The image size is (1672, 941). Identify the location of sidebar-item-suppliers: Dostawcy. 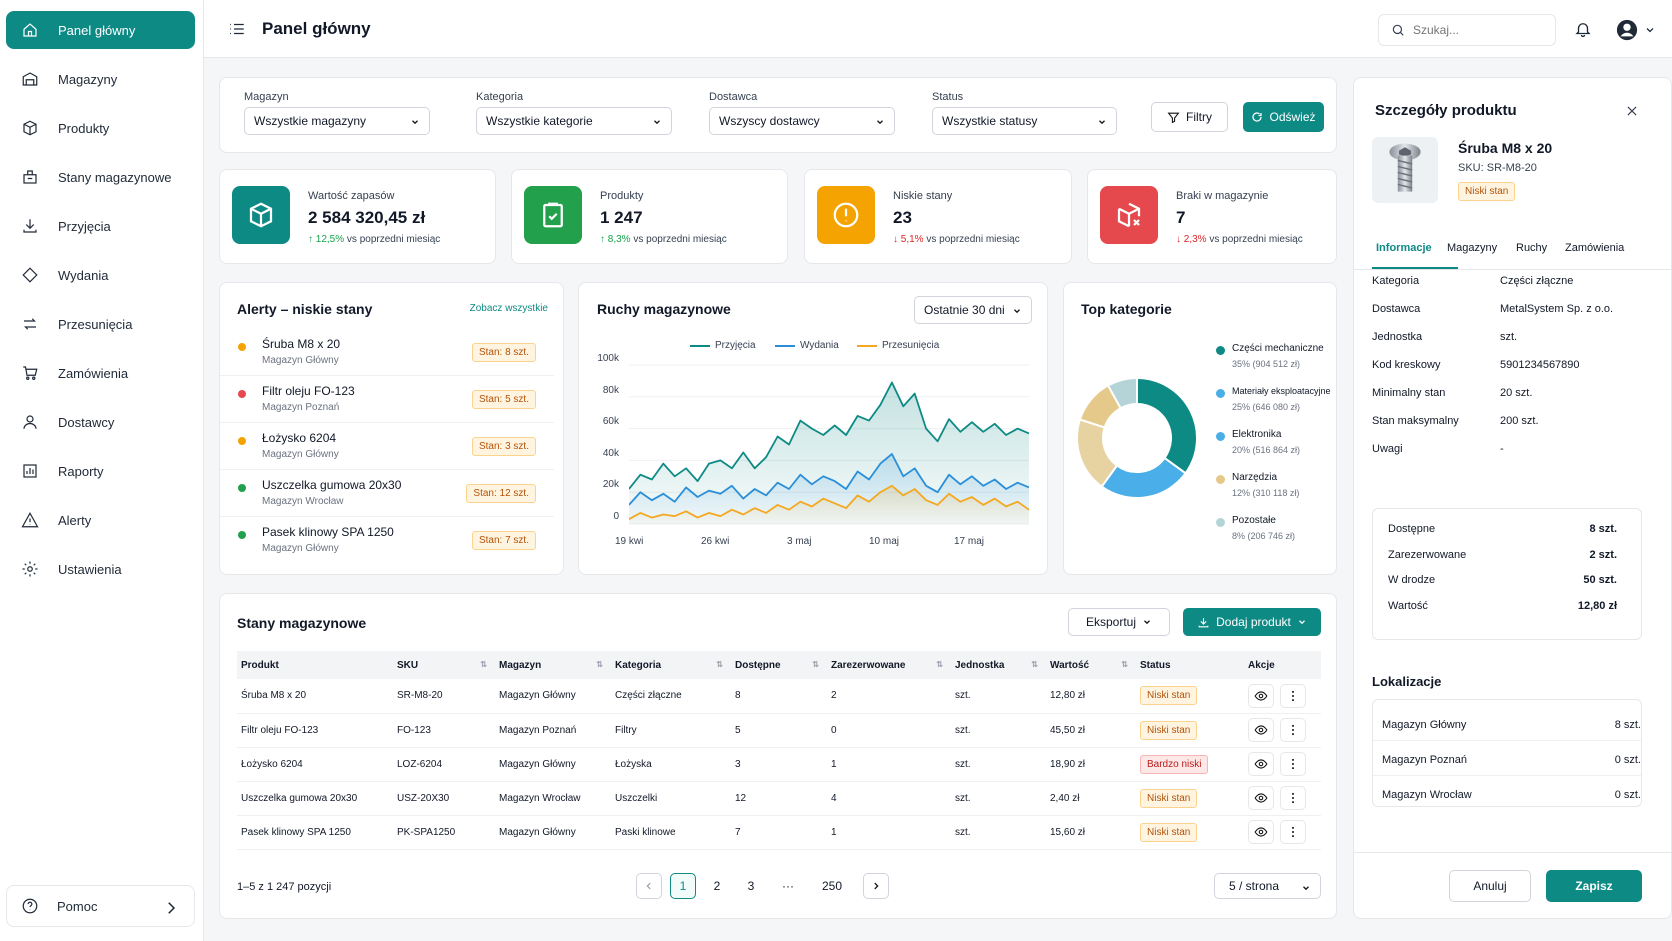
(100, 422).